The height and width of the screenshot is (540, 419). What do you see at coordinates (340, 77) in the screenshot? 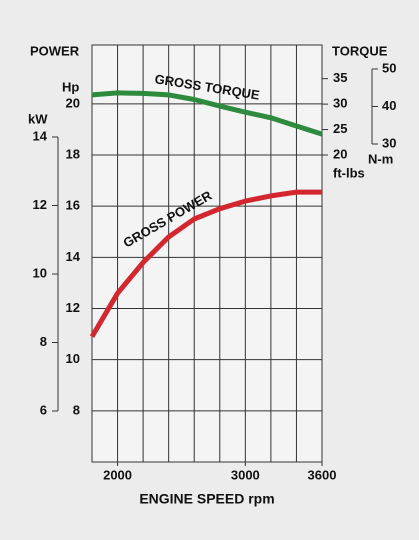
I see `torque-tick-label: 35` at bounding box center [340, 77].